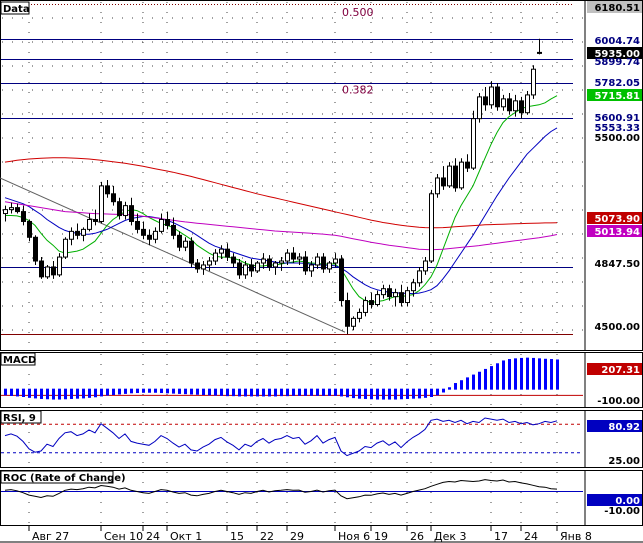 The height and width of the screenshot is (543, 643). Describe the element at coordinates (627, 501) in the screenshot. I see `roc-value-label: 0.00` at that location.